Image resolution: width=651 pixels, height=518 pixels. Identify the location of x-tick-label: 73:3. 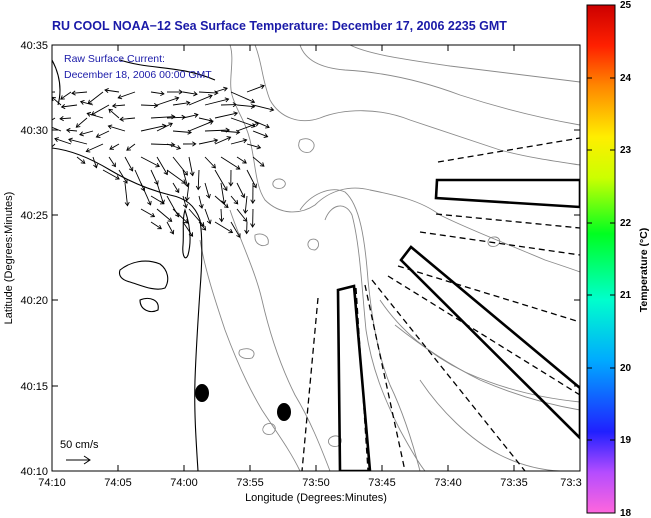
(570, 483).